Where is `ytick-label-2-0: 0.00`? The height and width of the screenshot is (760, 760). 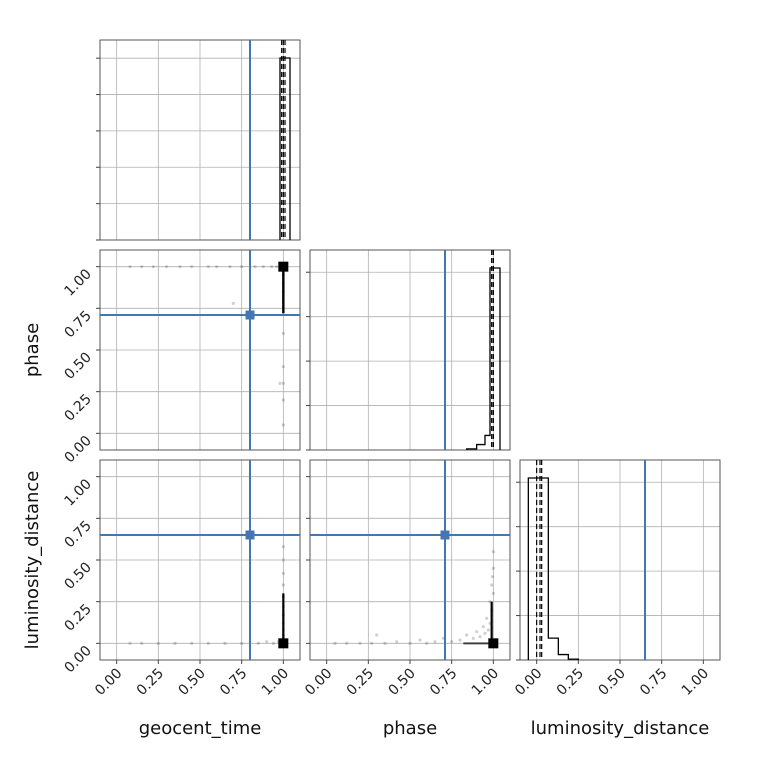
ytick-label-2-0: 0.00 is located at coordinates (77, 659).